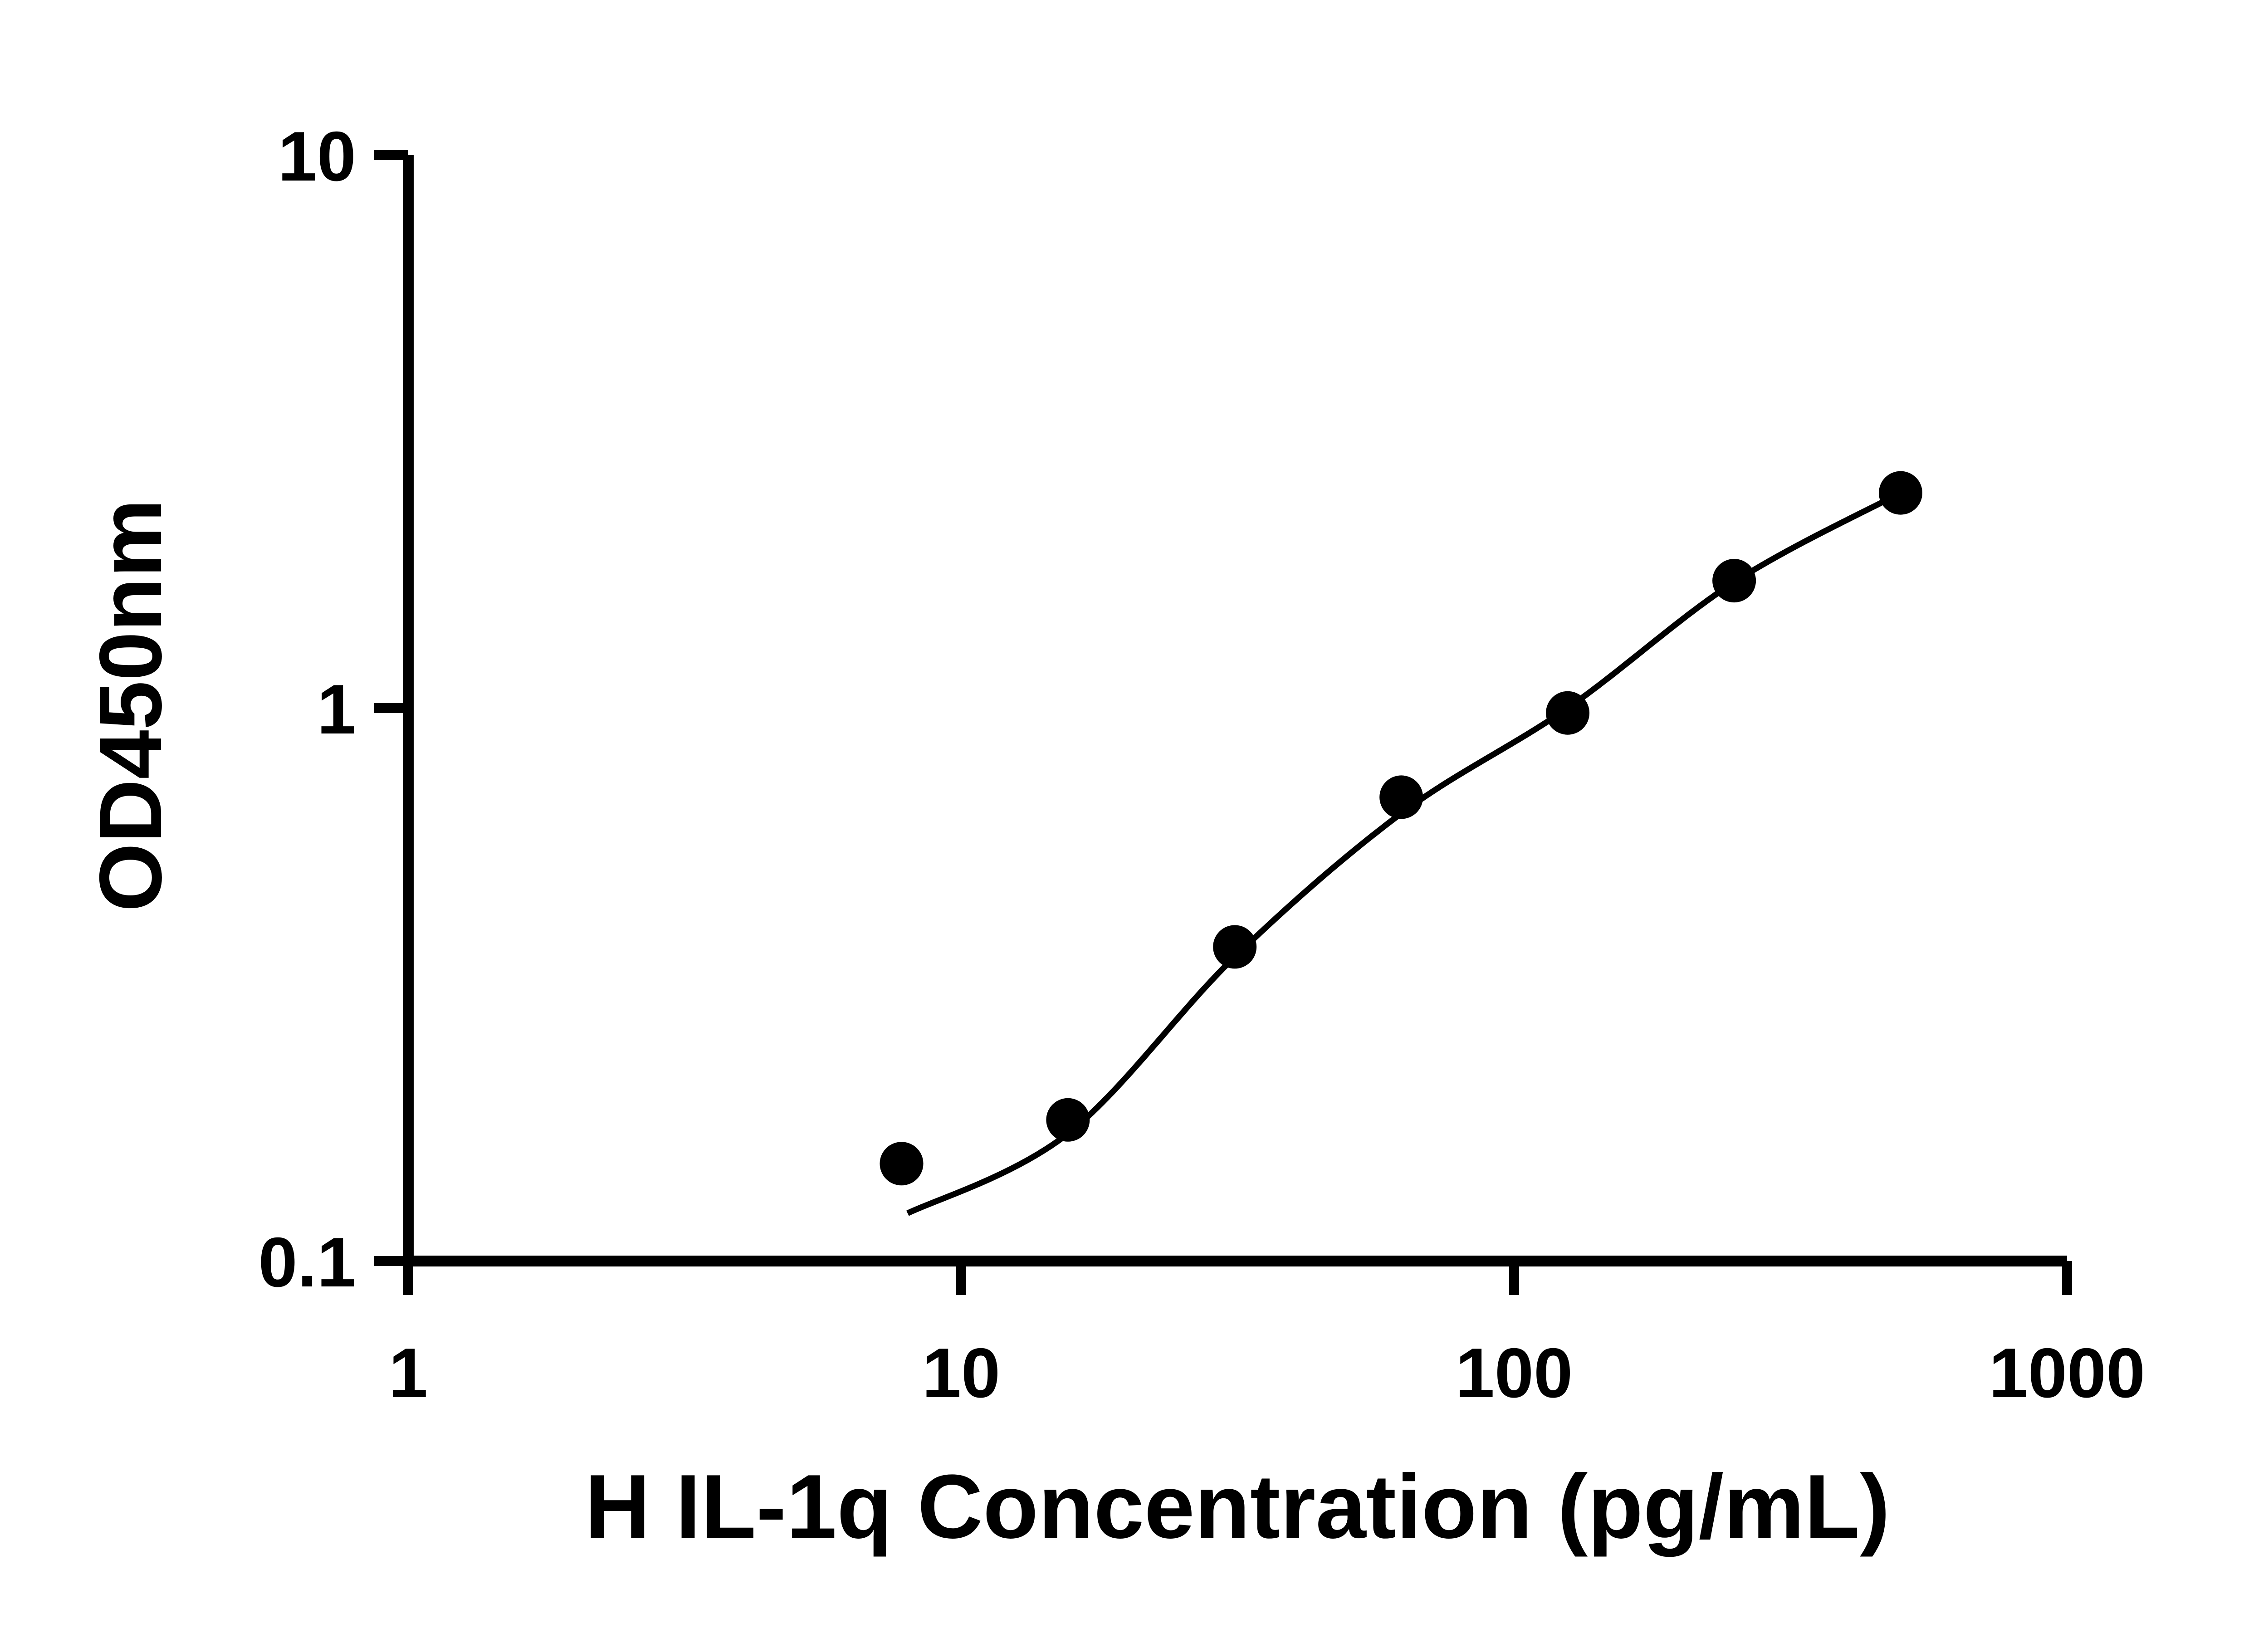 The width and height of the screenshot is (2268, 1633). What do you see at coordinates (1237, 1506) in the screenshot?
I see `x-axis-title: H IL-1q Concentration (pg/mL)` at bounding box center [1237, 1506].